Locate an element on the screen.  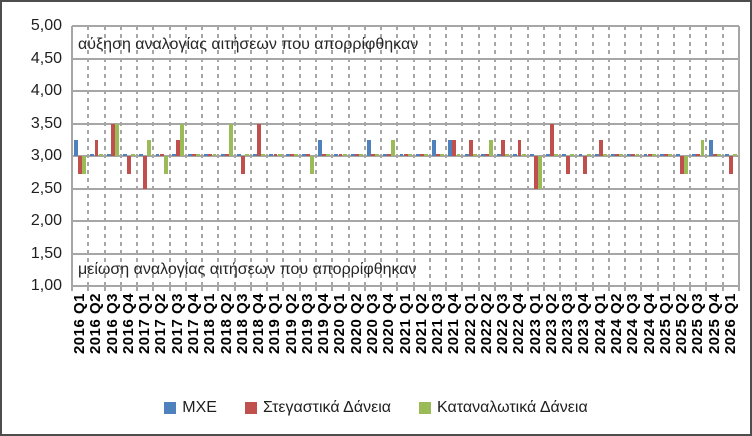
x-axis-label: 2017 Q1 is located at coordinates (145, 324).